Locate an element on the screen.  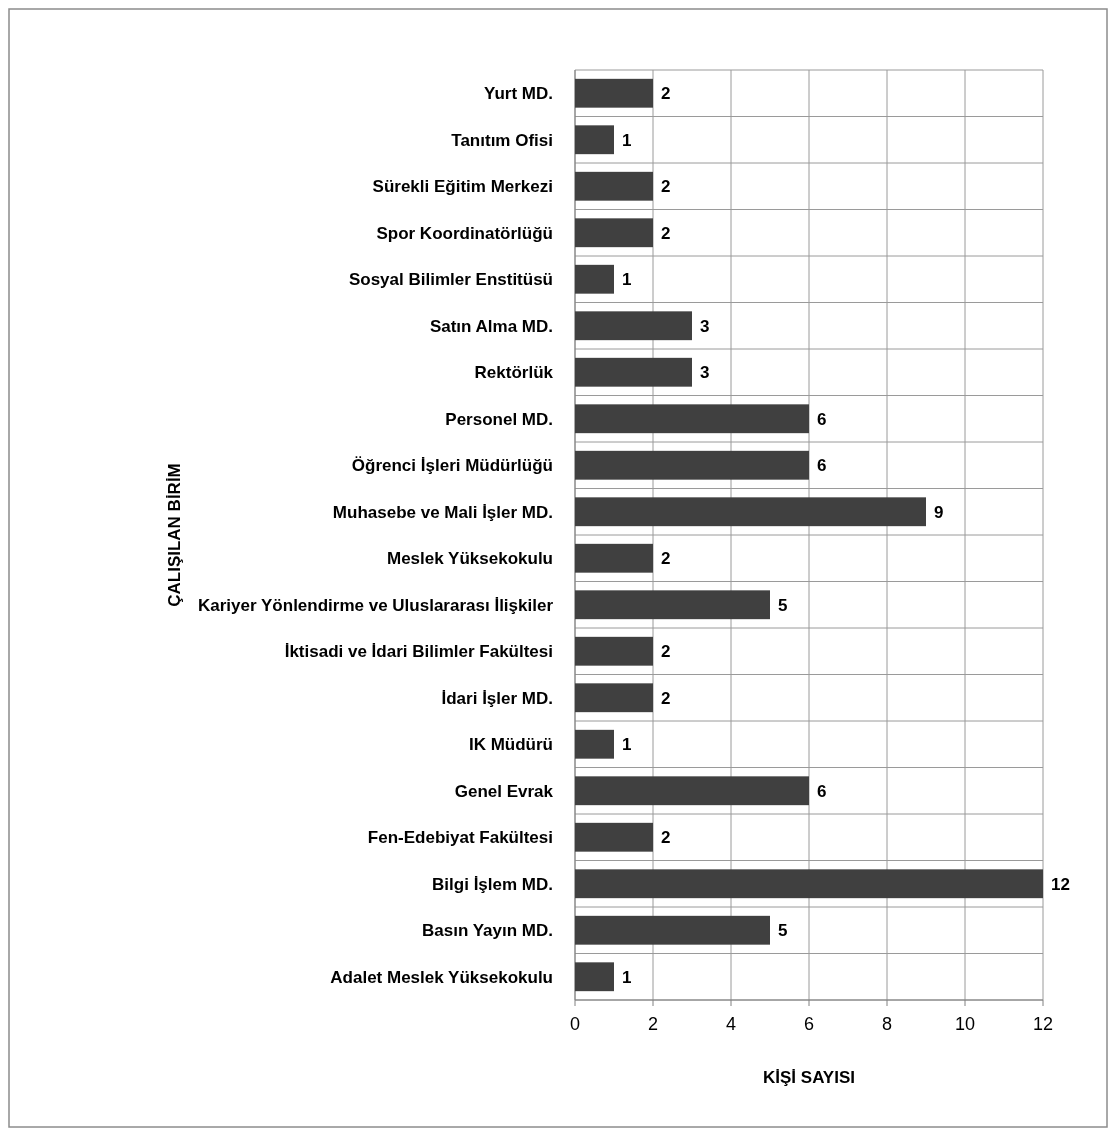
y-tick-label: Satın Alma MD. is located at coordinates (491, 326).